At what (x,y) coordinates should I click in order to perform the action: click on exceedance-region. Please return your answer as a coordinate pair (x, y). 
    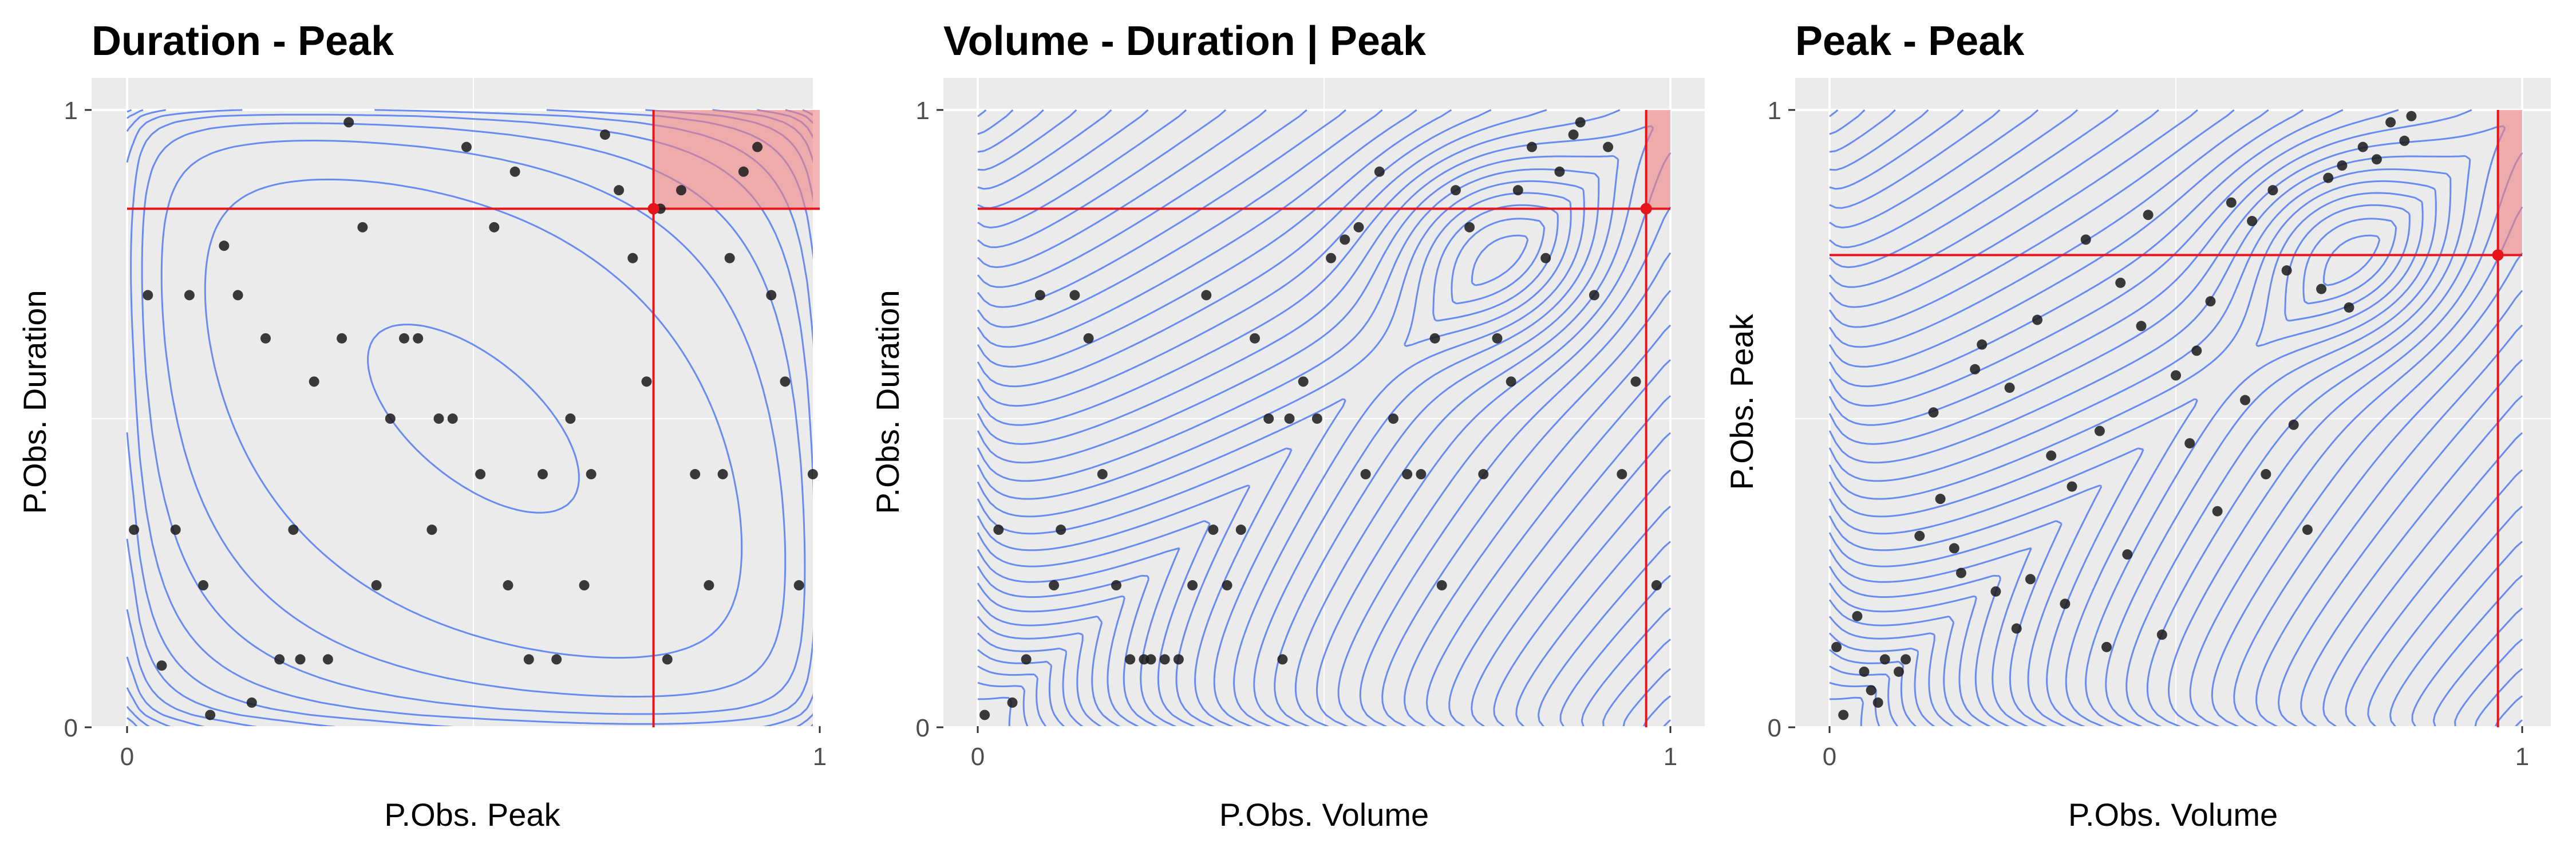
    Looking at the image, I should click on (2510, 182).